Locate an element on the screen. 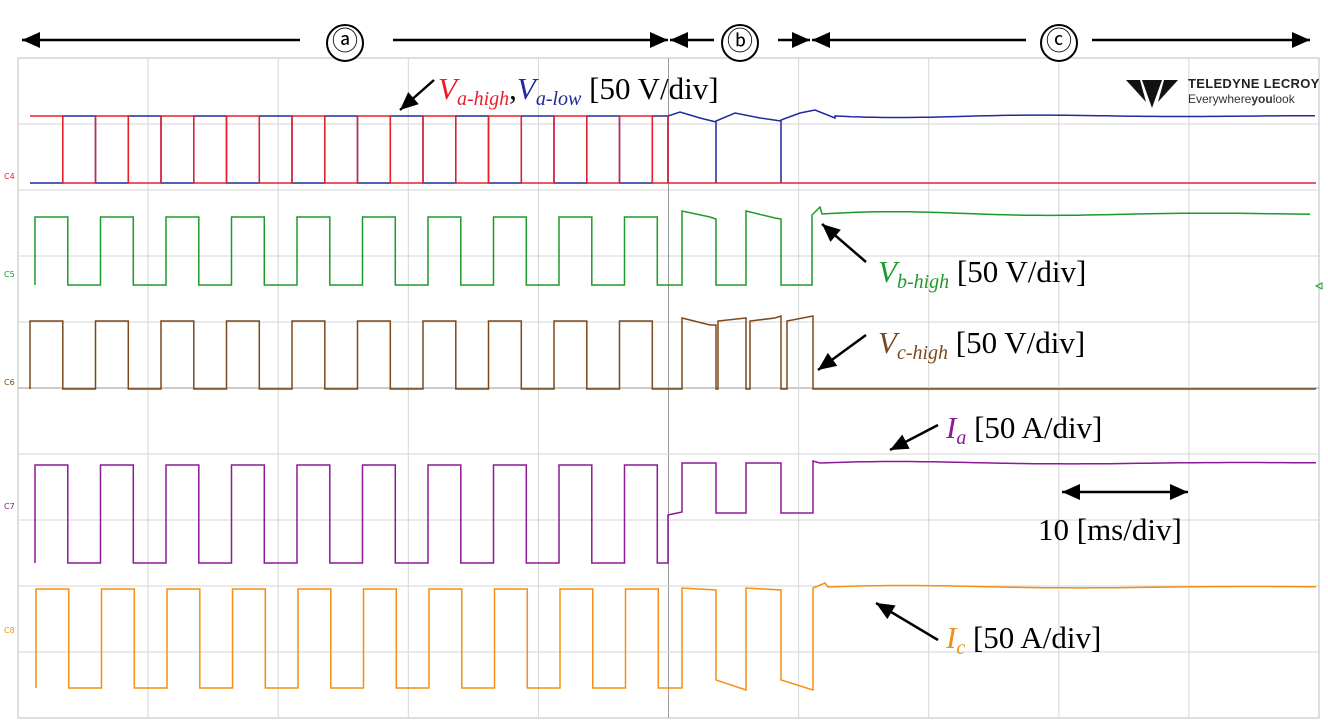 This screenshot has height=720, width=1328. section-c-arrow-left is located at coordinates (919, 40).